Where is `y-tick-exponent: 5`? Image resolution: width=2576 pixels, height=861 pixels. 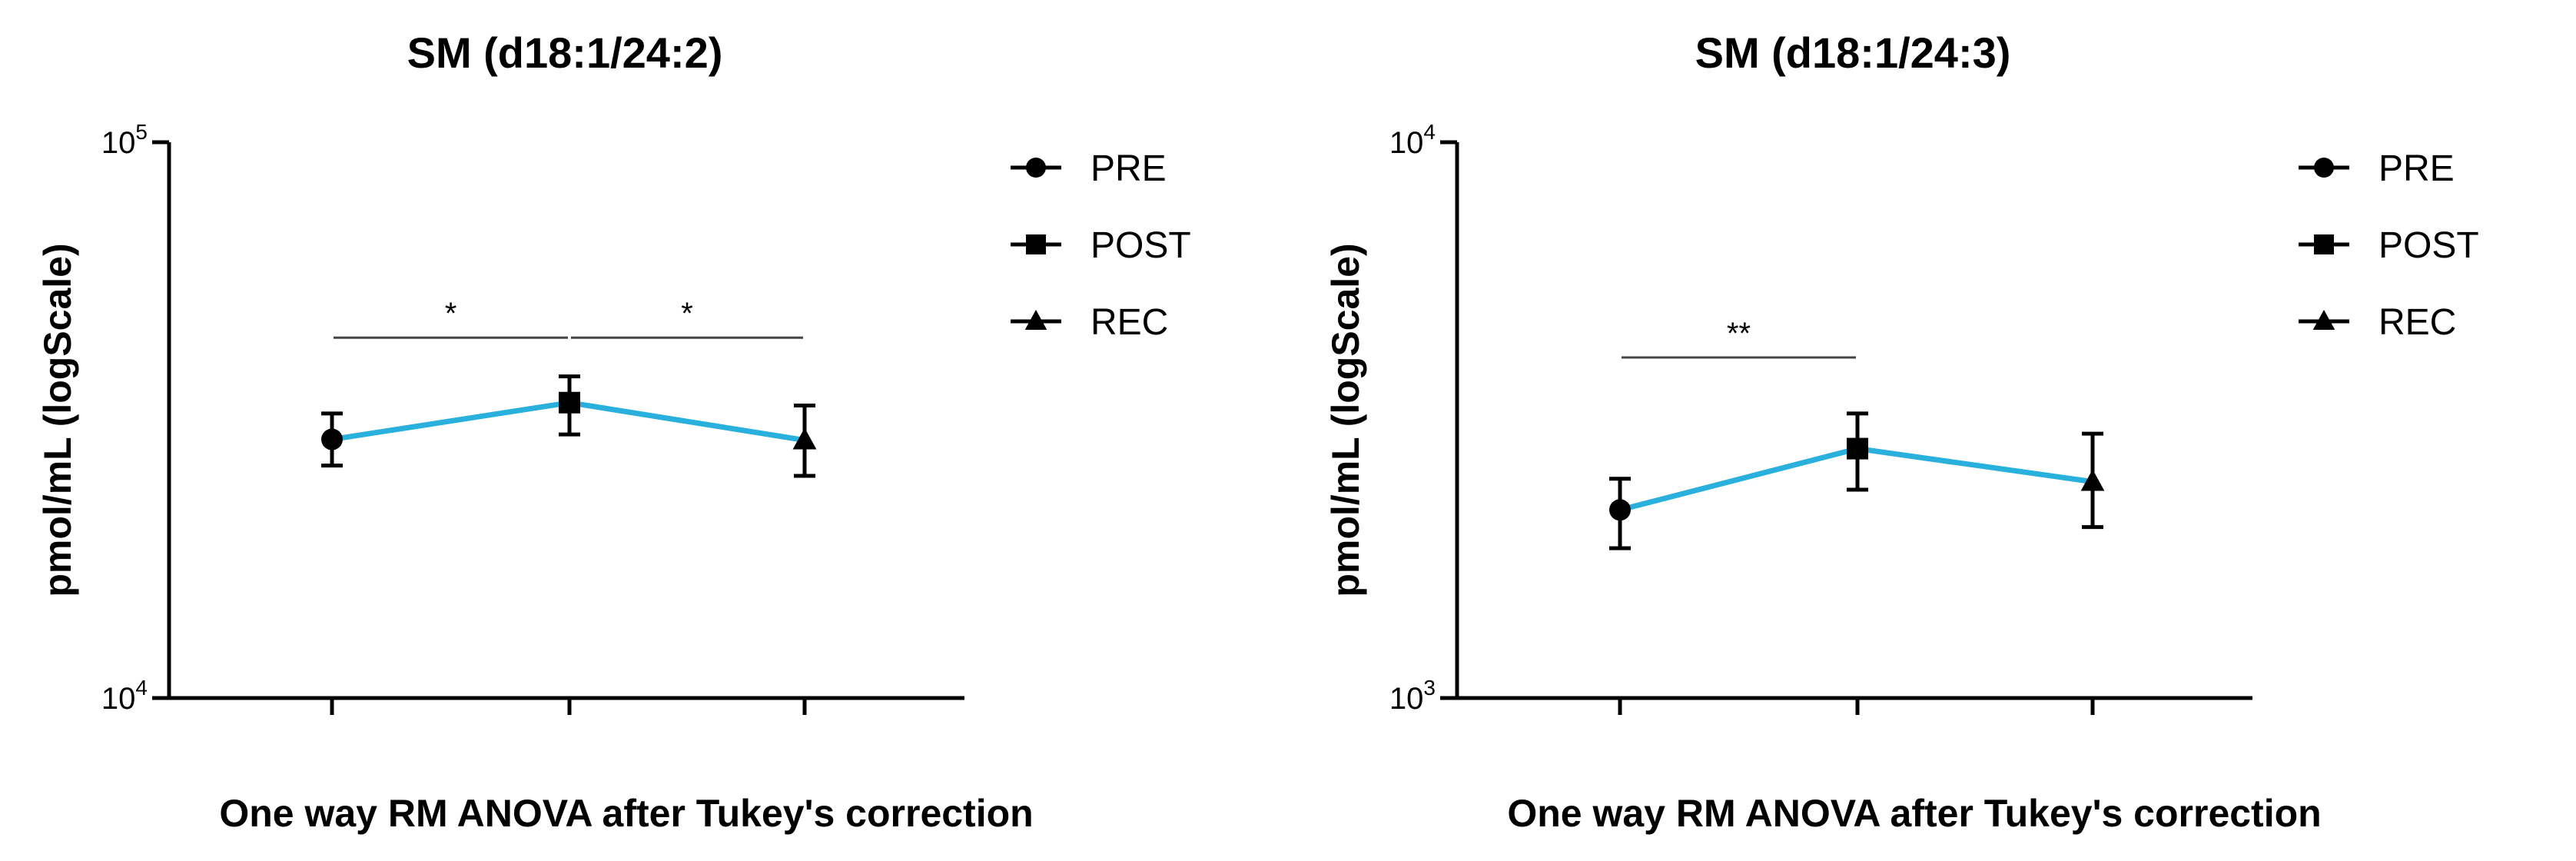
y-tick-exponent: 5 is located at coordinates (141, 132).